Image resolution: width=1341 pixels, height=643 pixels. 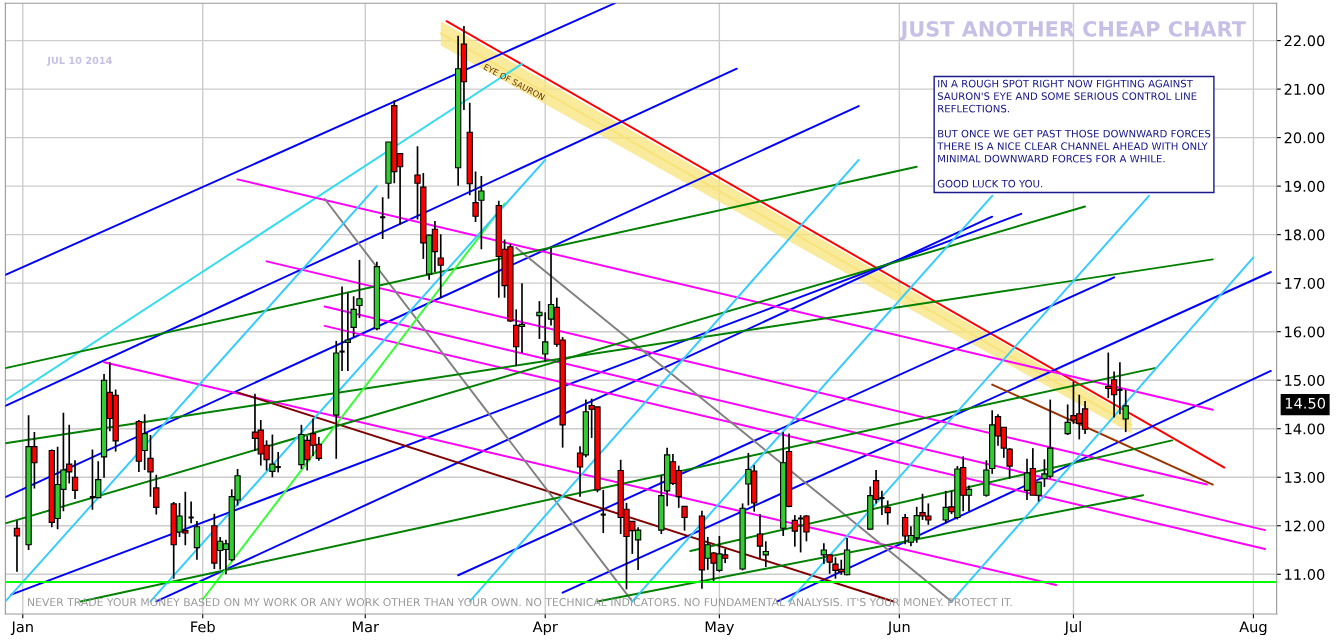 What do you see at coordinates (1305, 526) in the screenshot?
I see `y-tick-label: 12.00` at bounding box center [1305, 526].